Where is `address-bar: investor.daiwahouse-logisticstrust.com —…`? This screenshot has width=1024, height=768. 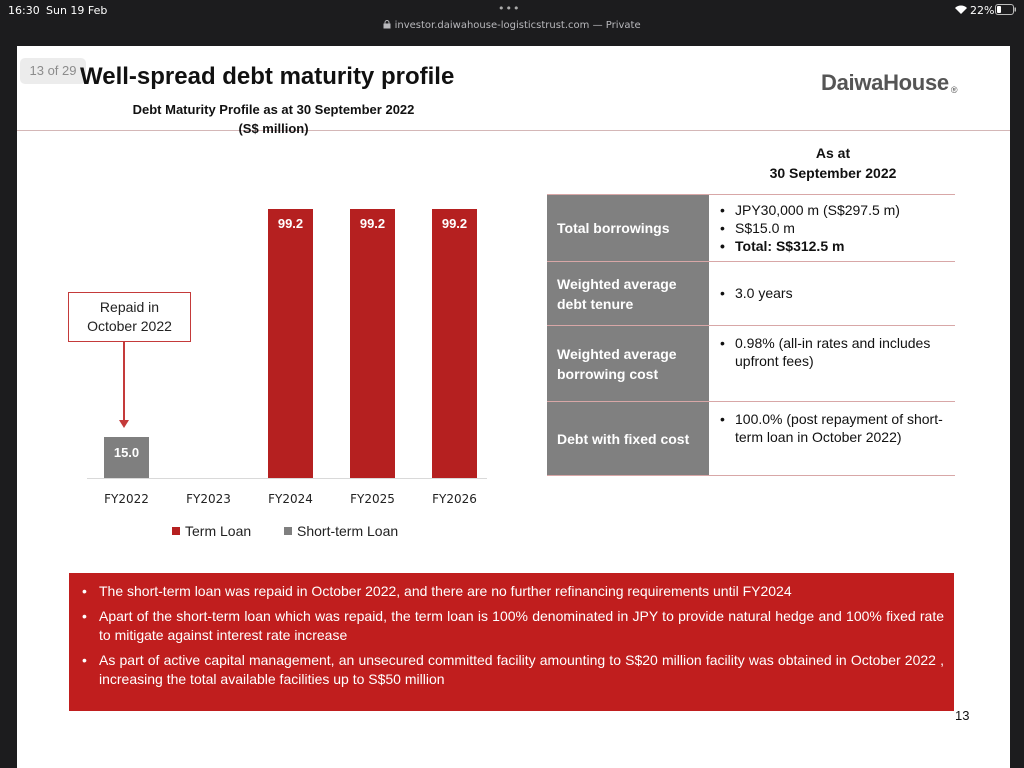 address-bar: investor.daiwahouse-logisticstrust.com —… is located at coordinates (512, 29).